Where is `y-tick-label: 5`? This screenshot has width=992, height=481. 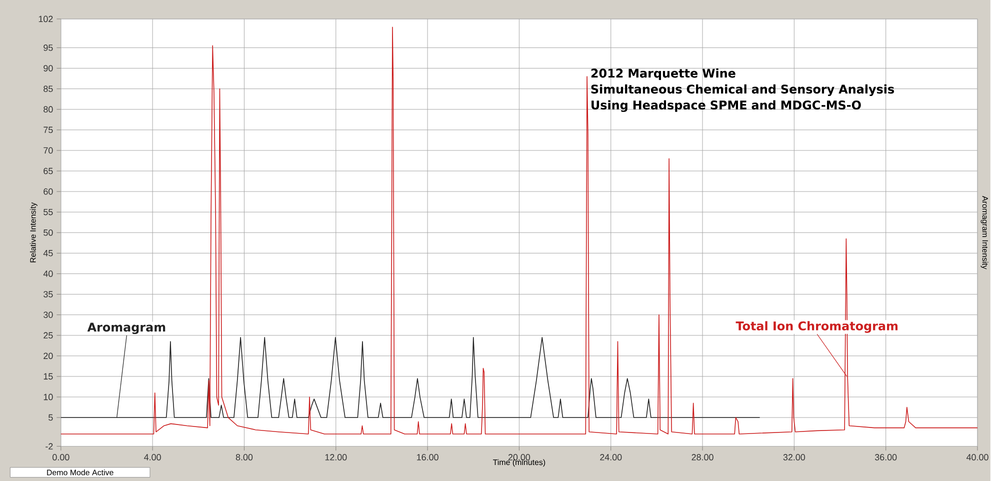 y-tick-label: 5 is located at coordinates (50, 417).